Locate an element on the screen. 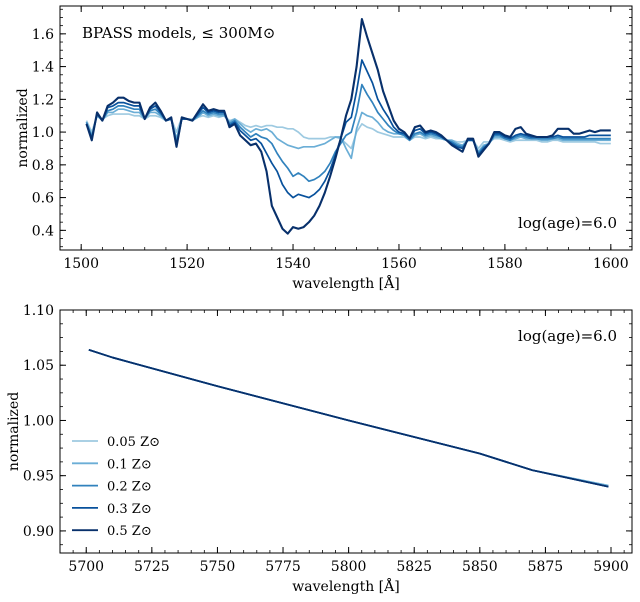 The image size is (640, 602). y-tick-label: 1.2 is located at coordinates (43, 100).